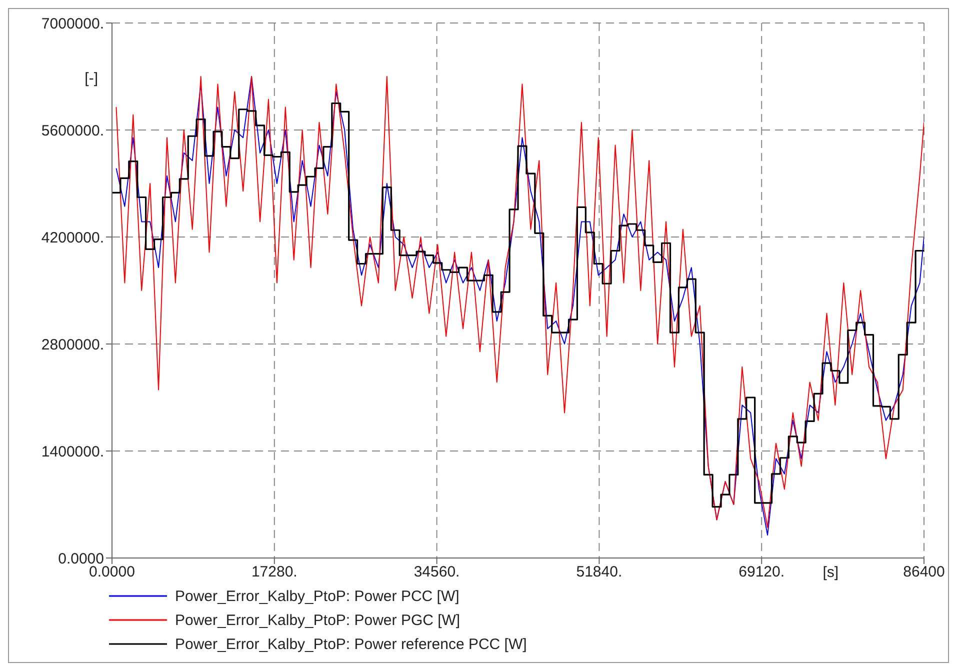 This screenshot has height=671, width=957. Describe the element at coordinates (72, 237) in the screenshot. I see `y-tick-label: 4200000.` at that location.